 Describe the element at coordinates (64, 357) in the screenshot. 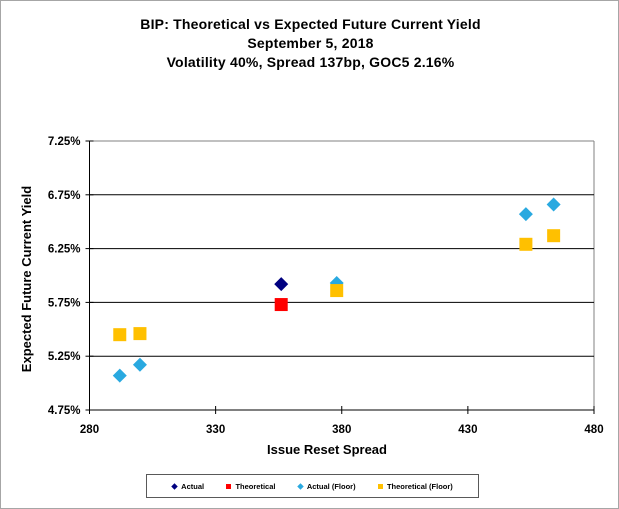

I see `y-tick-label: 5.25%` at that location.